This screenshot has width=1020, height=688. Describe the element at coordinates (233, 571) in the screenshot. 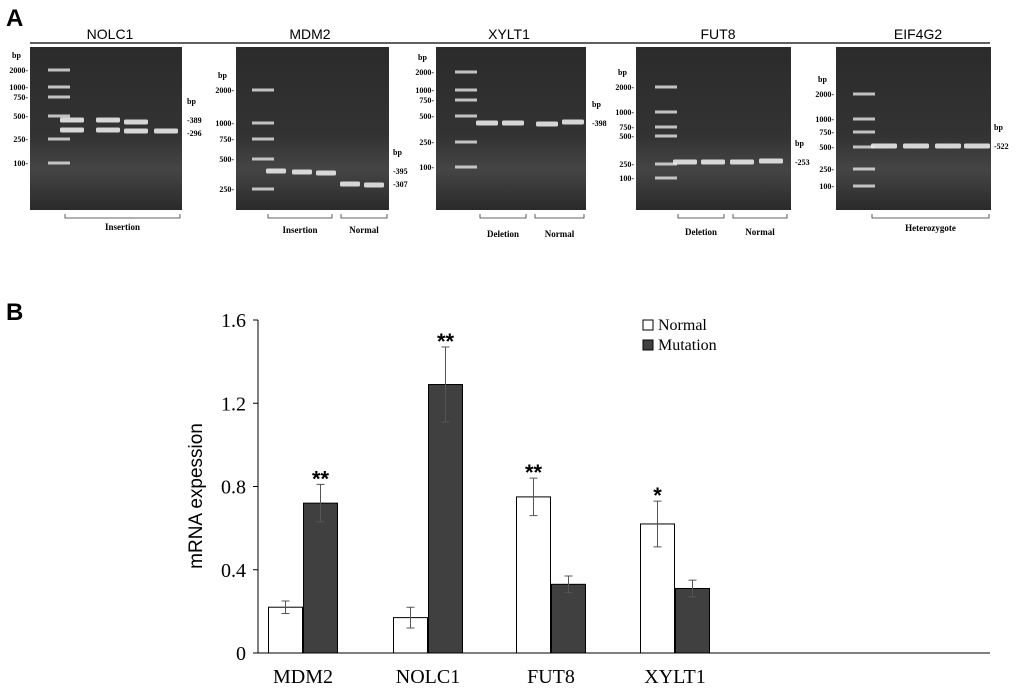

I see `y-tick-label: 0.4` at that location.